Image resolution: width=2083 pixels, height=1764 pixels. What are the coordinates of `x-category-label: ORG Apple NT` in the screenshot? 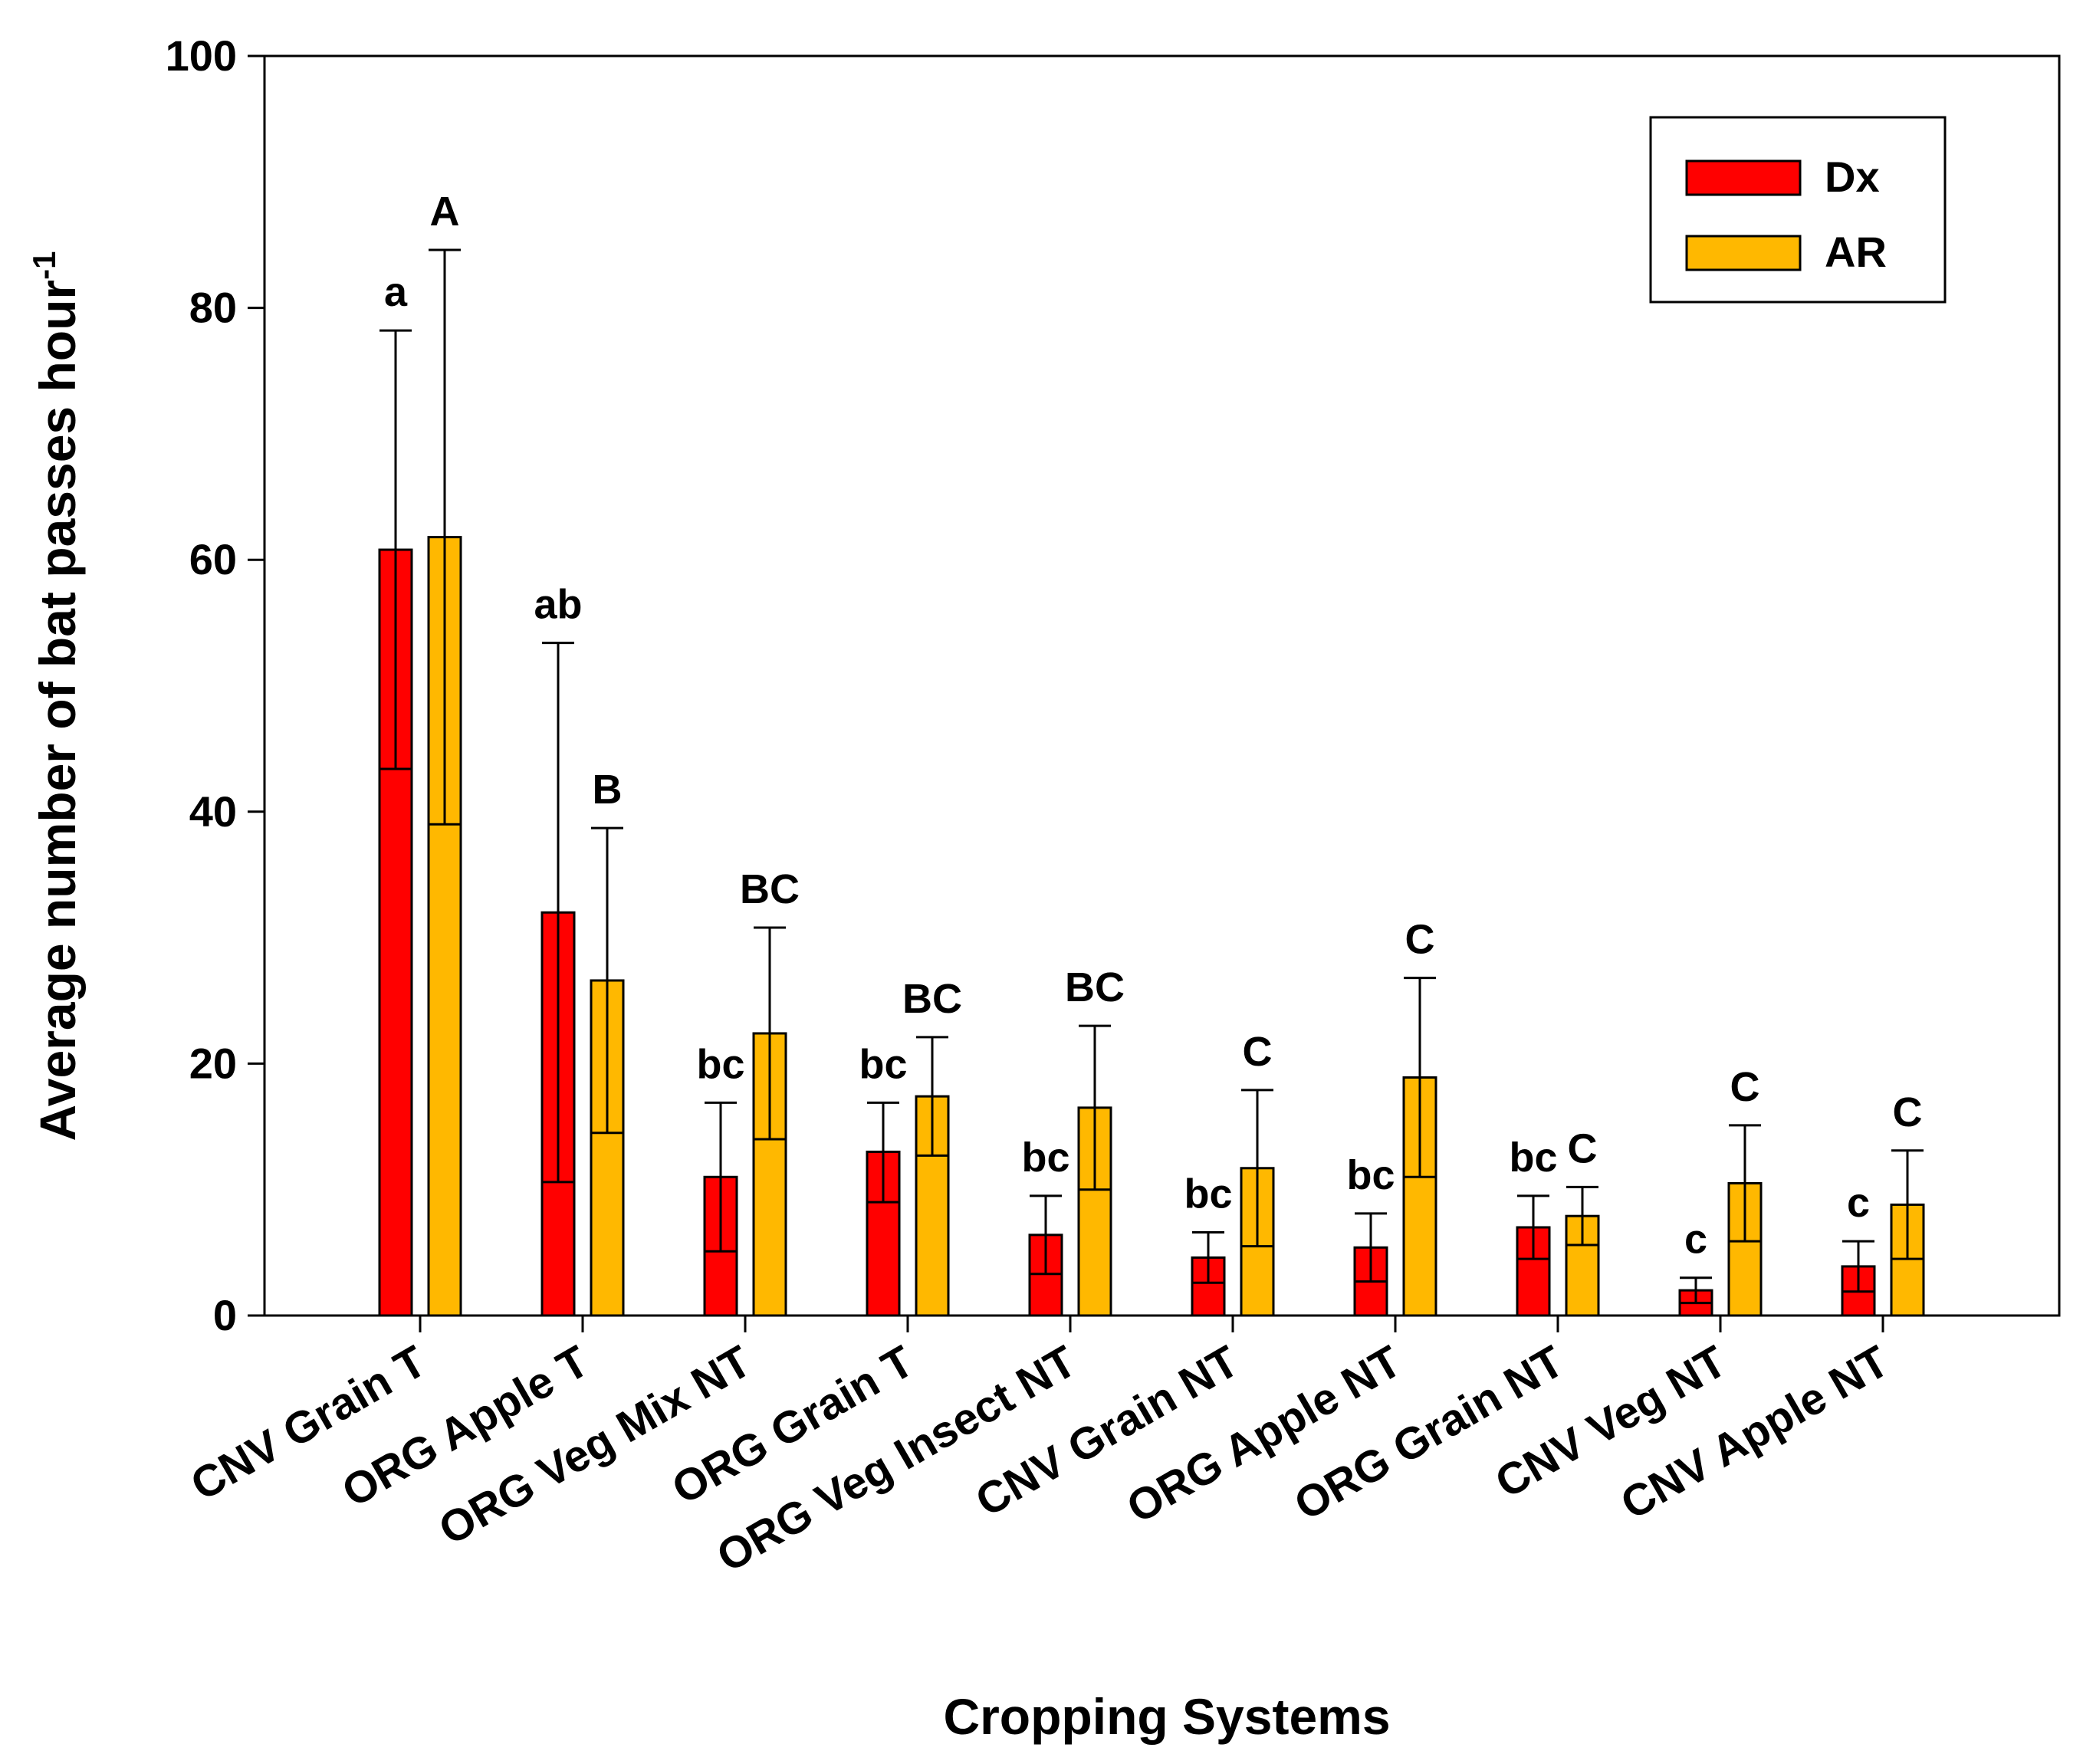 It's located at (1264, 1434).